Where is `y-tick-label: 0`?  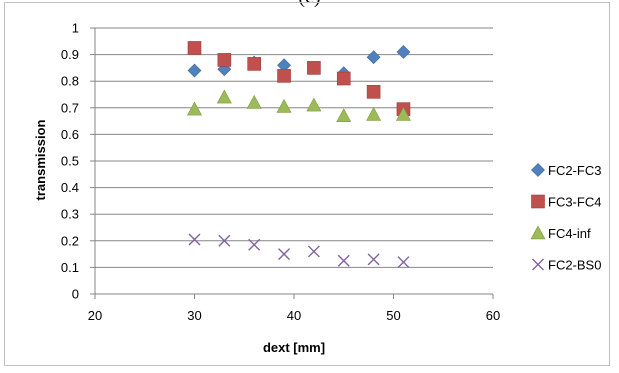
y-tick-label: 0 is located at coordinates (75, 294).